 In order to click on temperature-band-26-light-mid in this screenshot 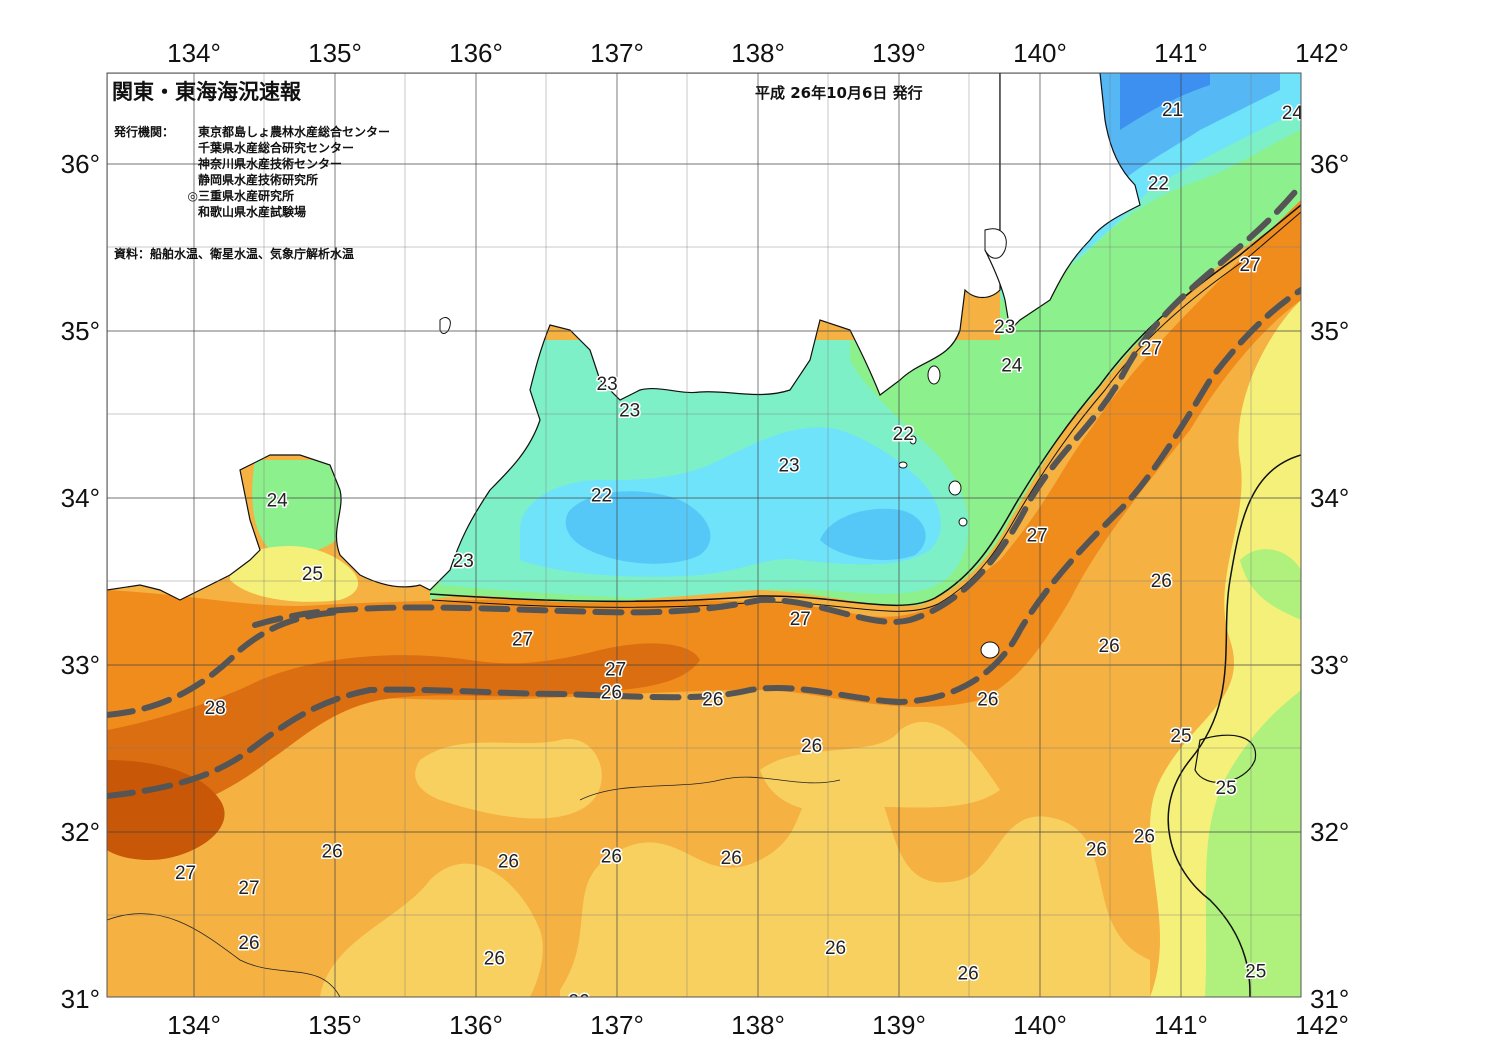, I will do `click(508, 778)`.